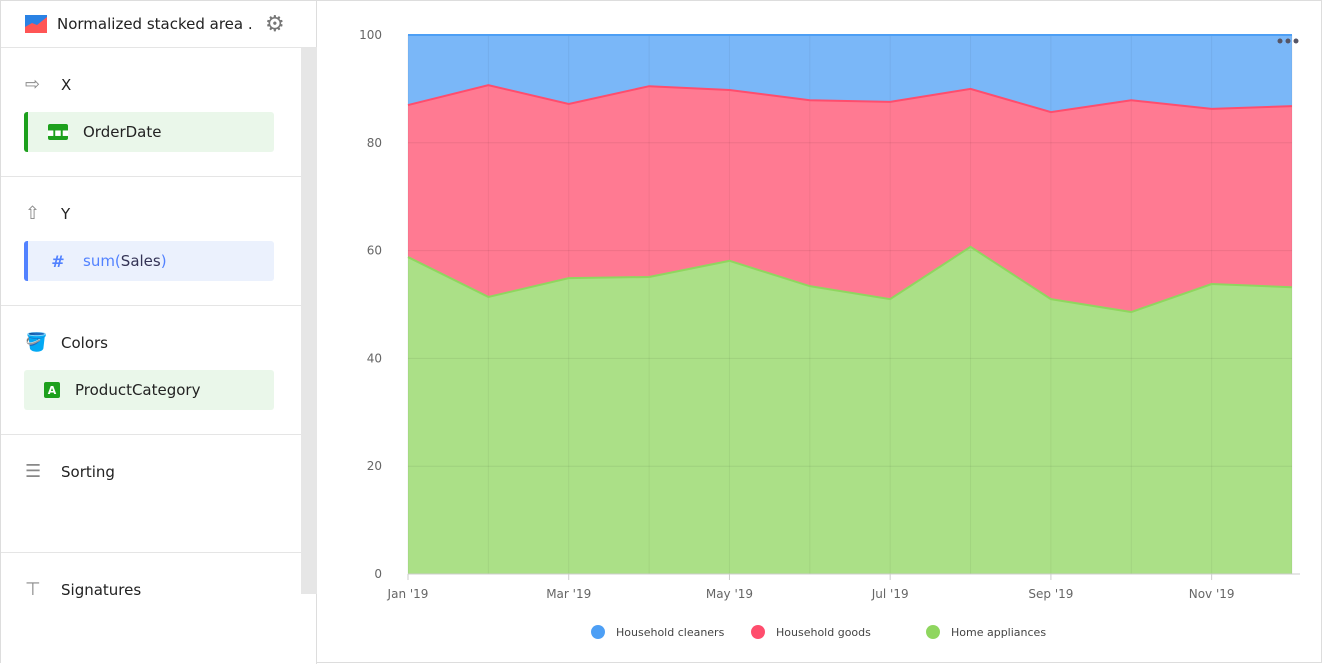 This screenshot has width=1322, height=664. Describe the element at coordinates (33, 84) in the screenshot. I see `arrow-right-icon: ⇨` at that location.